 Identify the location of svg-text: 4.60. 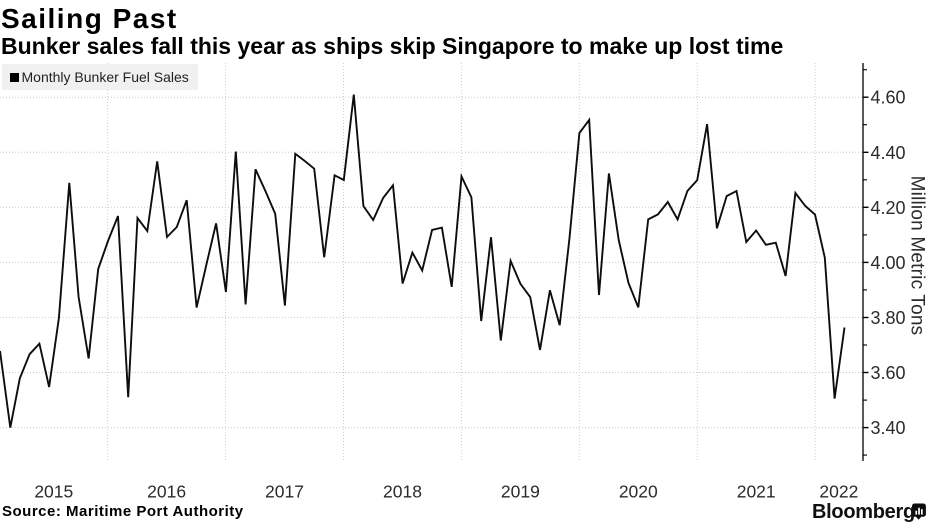
(888, 98).